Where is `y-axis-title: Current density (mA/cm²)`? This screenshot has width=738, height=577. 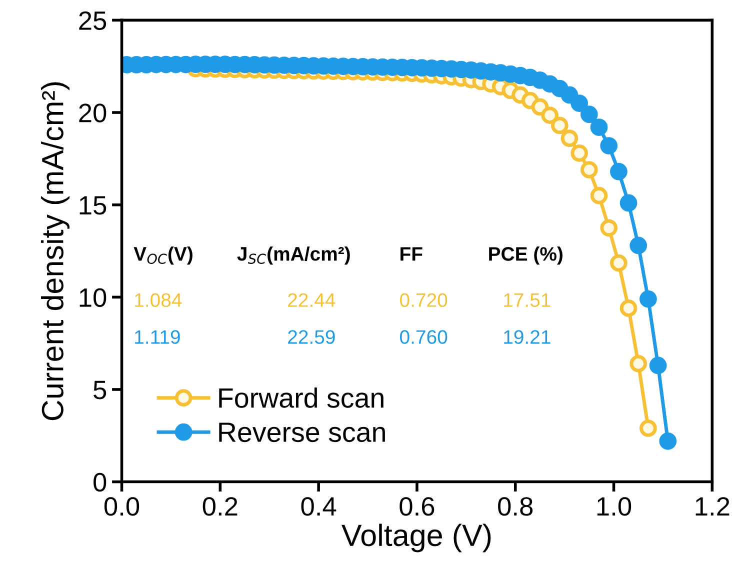 y-axis-title: Current density (mA/cm²) is located at coordinates (55, 251).